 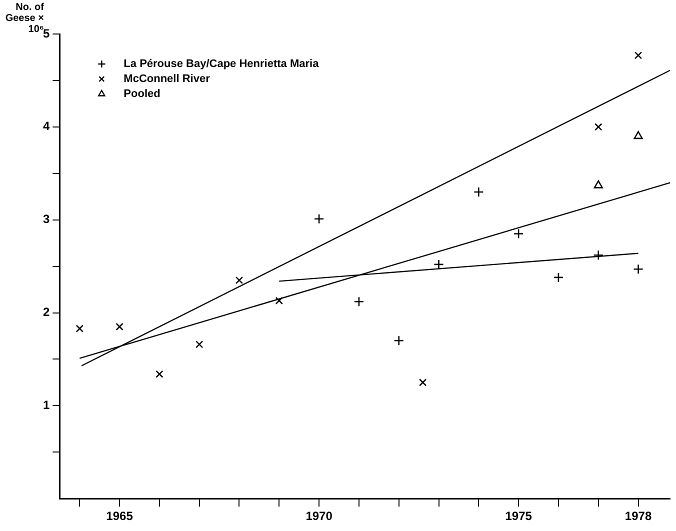 What do you see at coordinates (120, 516) in the screenshot?
I see `x-tick-label: 1965` at bounding box center [120, 516].